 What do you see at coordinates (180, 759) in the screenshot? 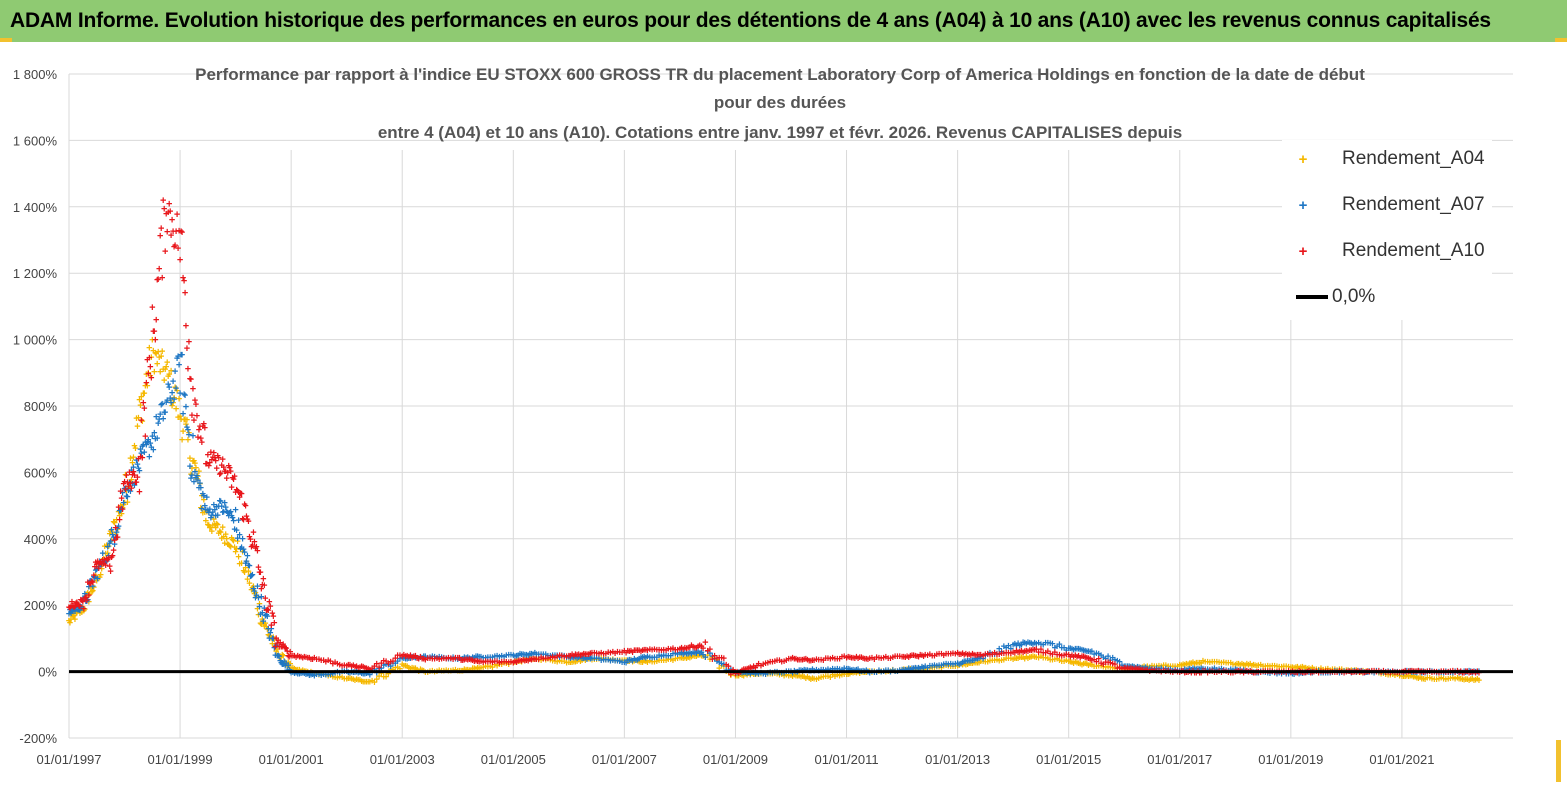
I see `x-tick-label: 01/01/1999` at bounding box center [180, 759].